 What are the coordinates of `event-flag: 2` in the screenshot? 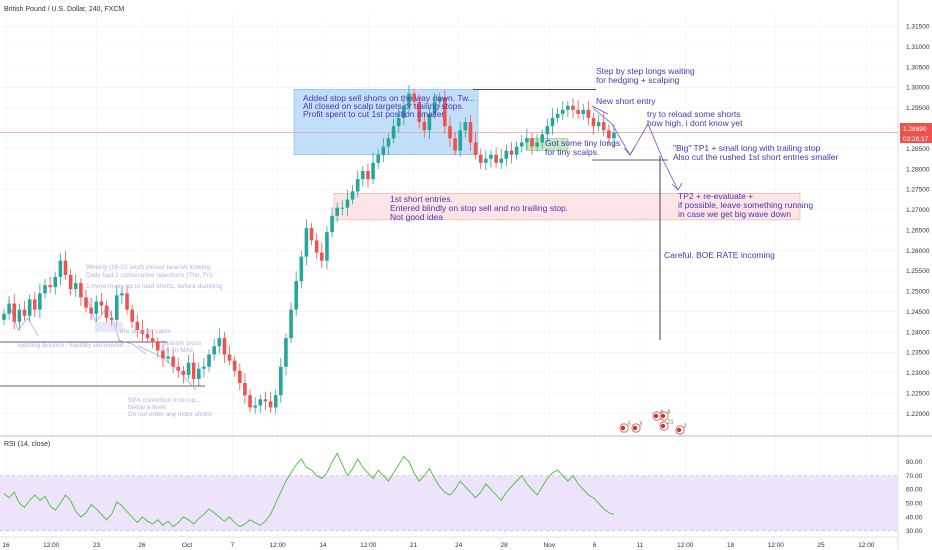 It's located at (681, 429).